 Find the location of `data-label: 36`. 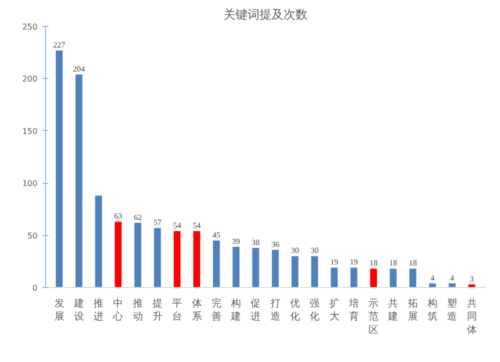

data-label: 36 is located at coordinates (275, 244).